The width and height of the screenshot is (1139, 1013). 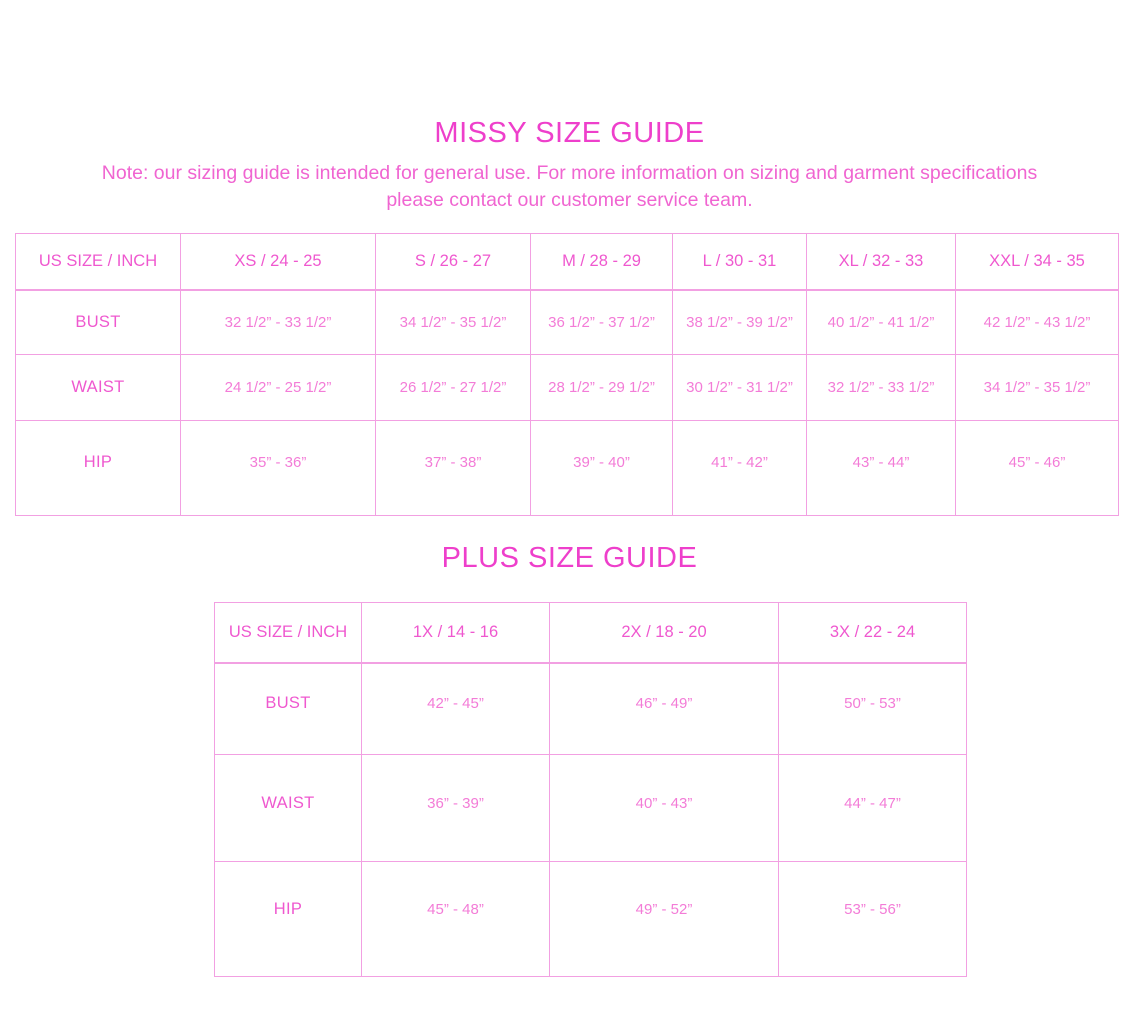 What do you see at coordinates (278, 468) in the screenshot?
I see `size-value: 35” - 36”` at bounding box center [278, 468].